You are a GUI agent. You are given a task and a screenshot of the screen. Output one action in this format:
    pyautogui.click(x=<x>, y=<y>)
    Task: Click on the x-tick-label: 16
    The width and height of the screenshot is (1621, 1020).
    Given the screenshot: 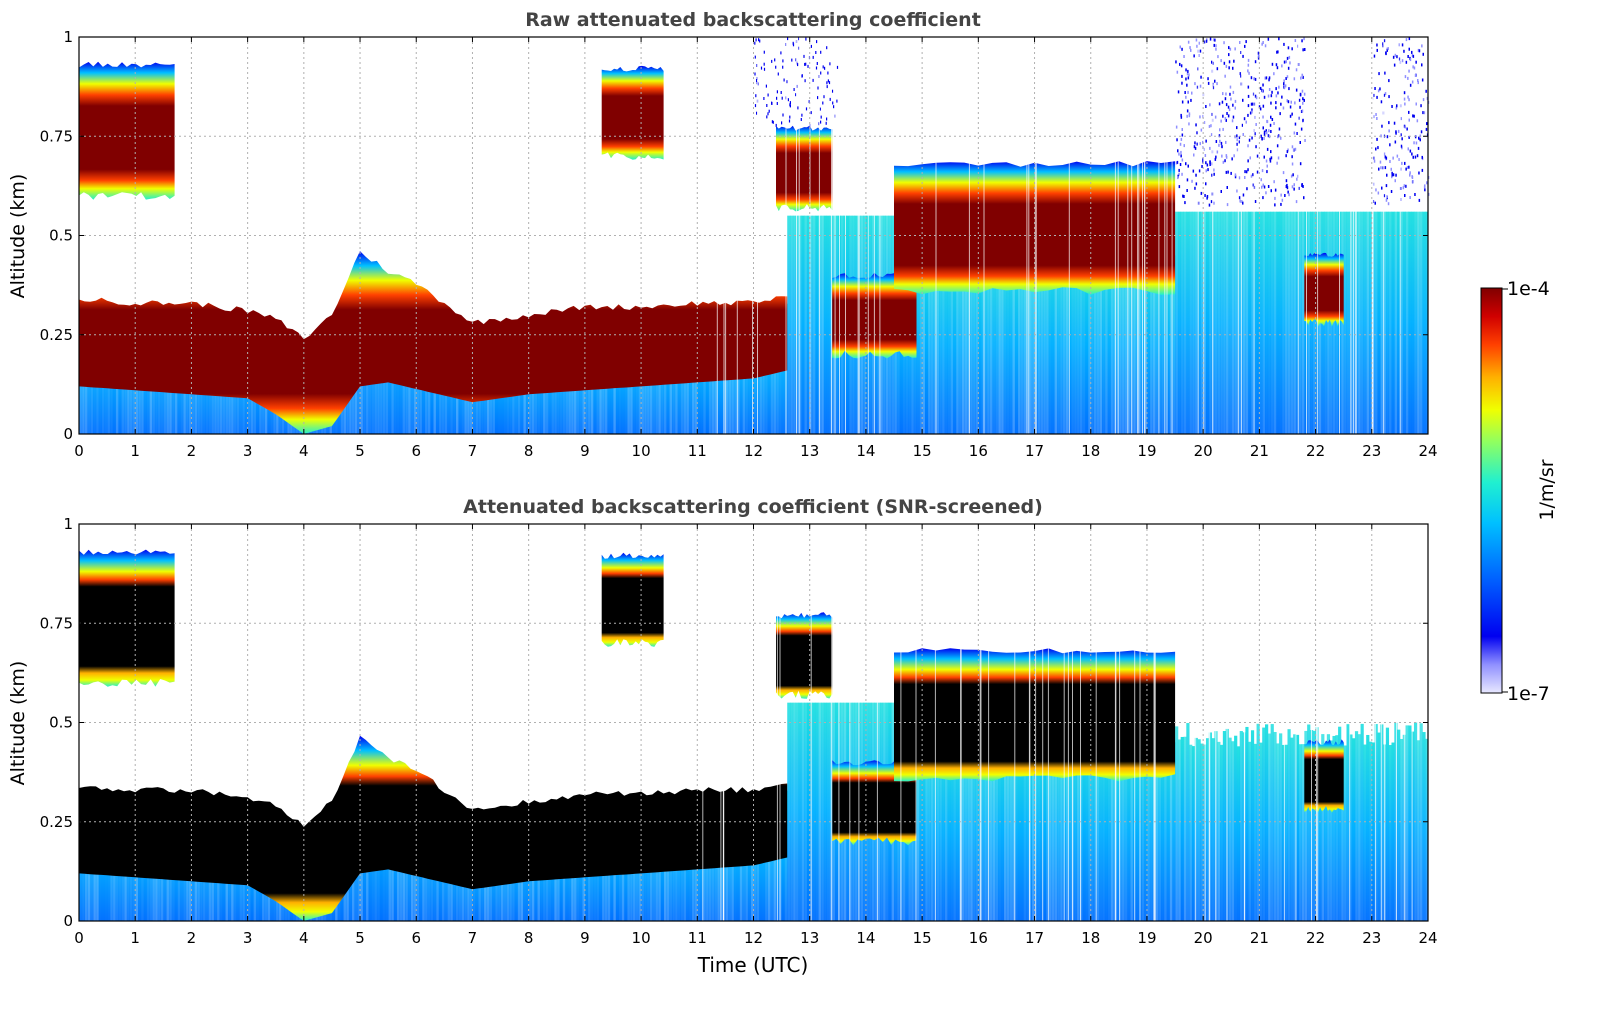 What is the action you would take?
    pyautogui.click(x=978, y=938)
    